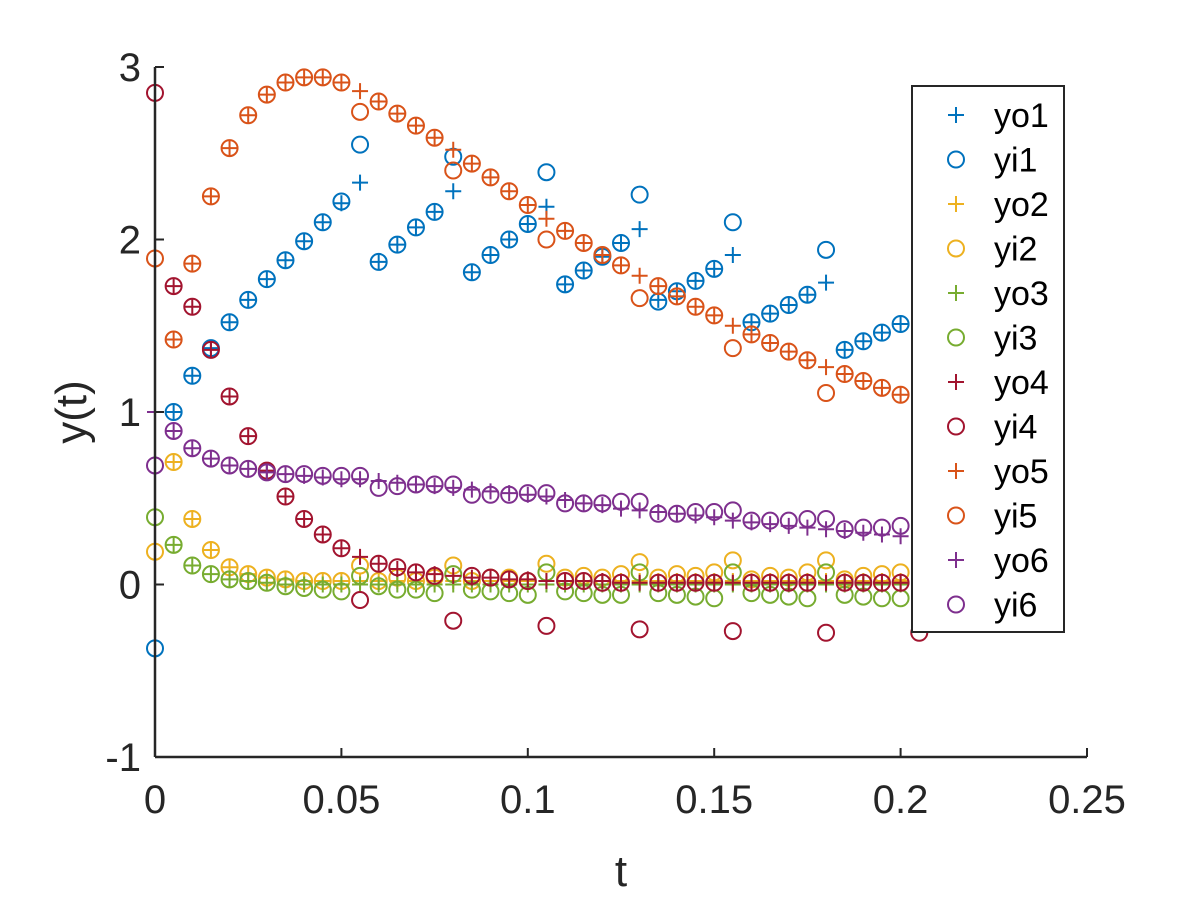 This screenshot has width=1200, height=900. What do you see at coordinates (1021, 561) in the screenshot?
I see `legend-label: yo6` at bounding box center [1021, 561].